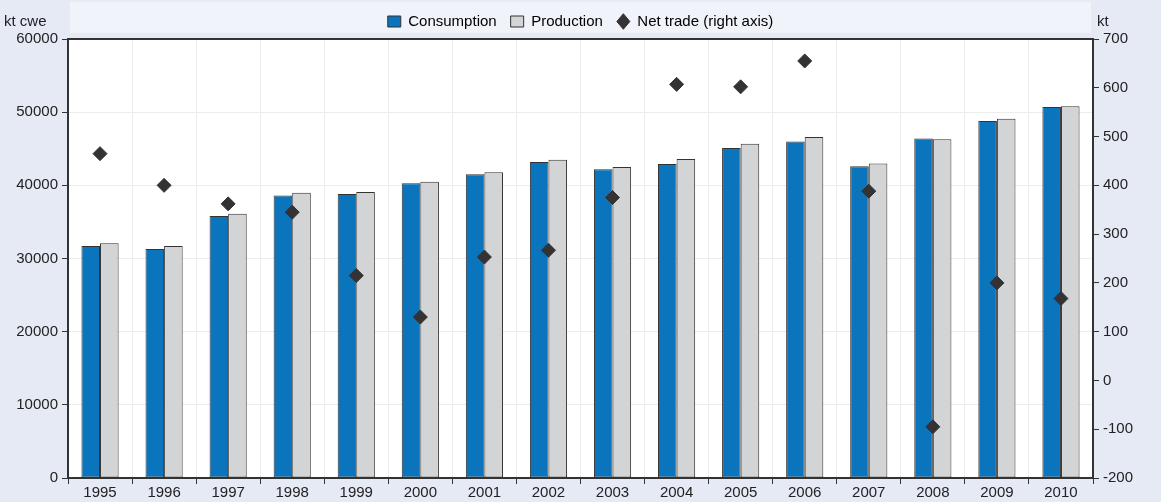 The width and height of the screenshot is (1161, 502). I want to click on x-tick-label: 2002, so click(548, 492).